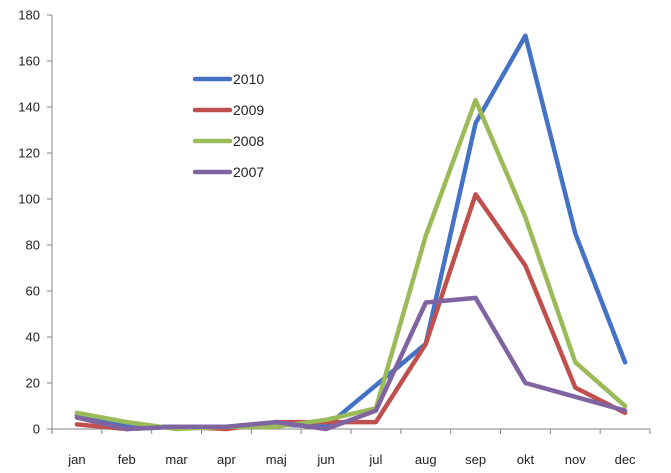 This screenshot has height=473, width=671. What do you see at coordinates (29, 15) in the screenshot?
I see `y-tick-label: 180` at bounding box center [29, 15].